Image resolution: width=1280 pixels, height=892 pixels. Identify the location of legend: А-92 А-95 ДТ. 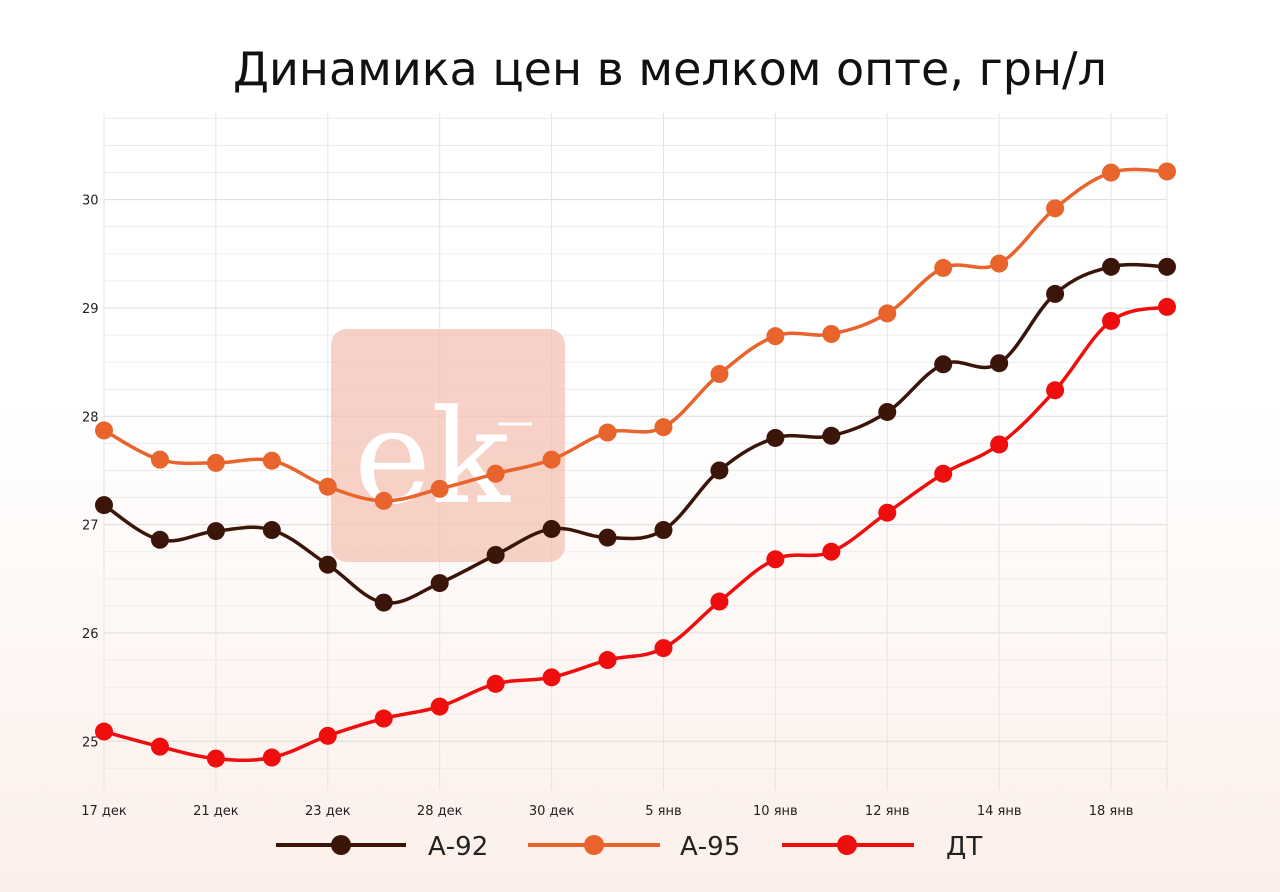
(629, 847).